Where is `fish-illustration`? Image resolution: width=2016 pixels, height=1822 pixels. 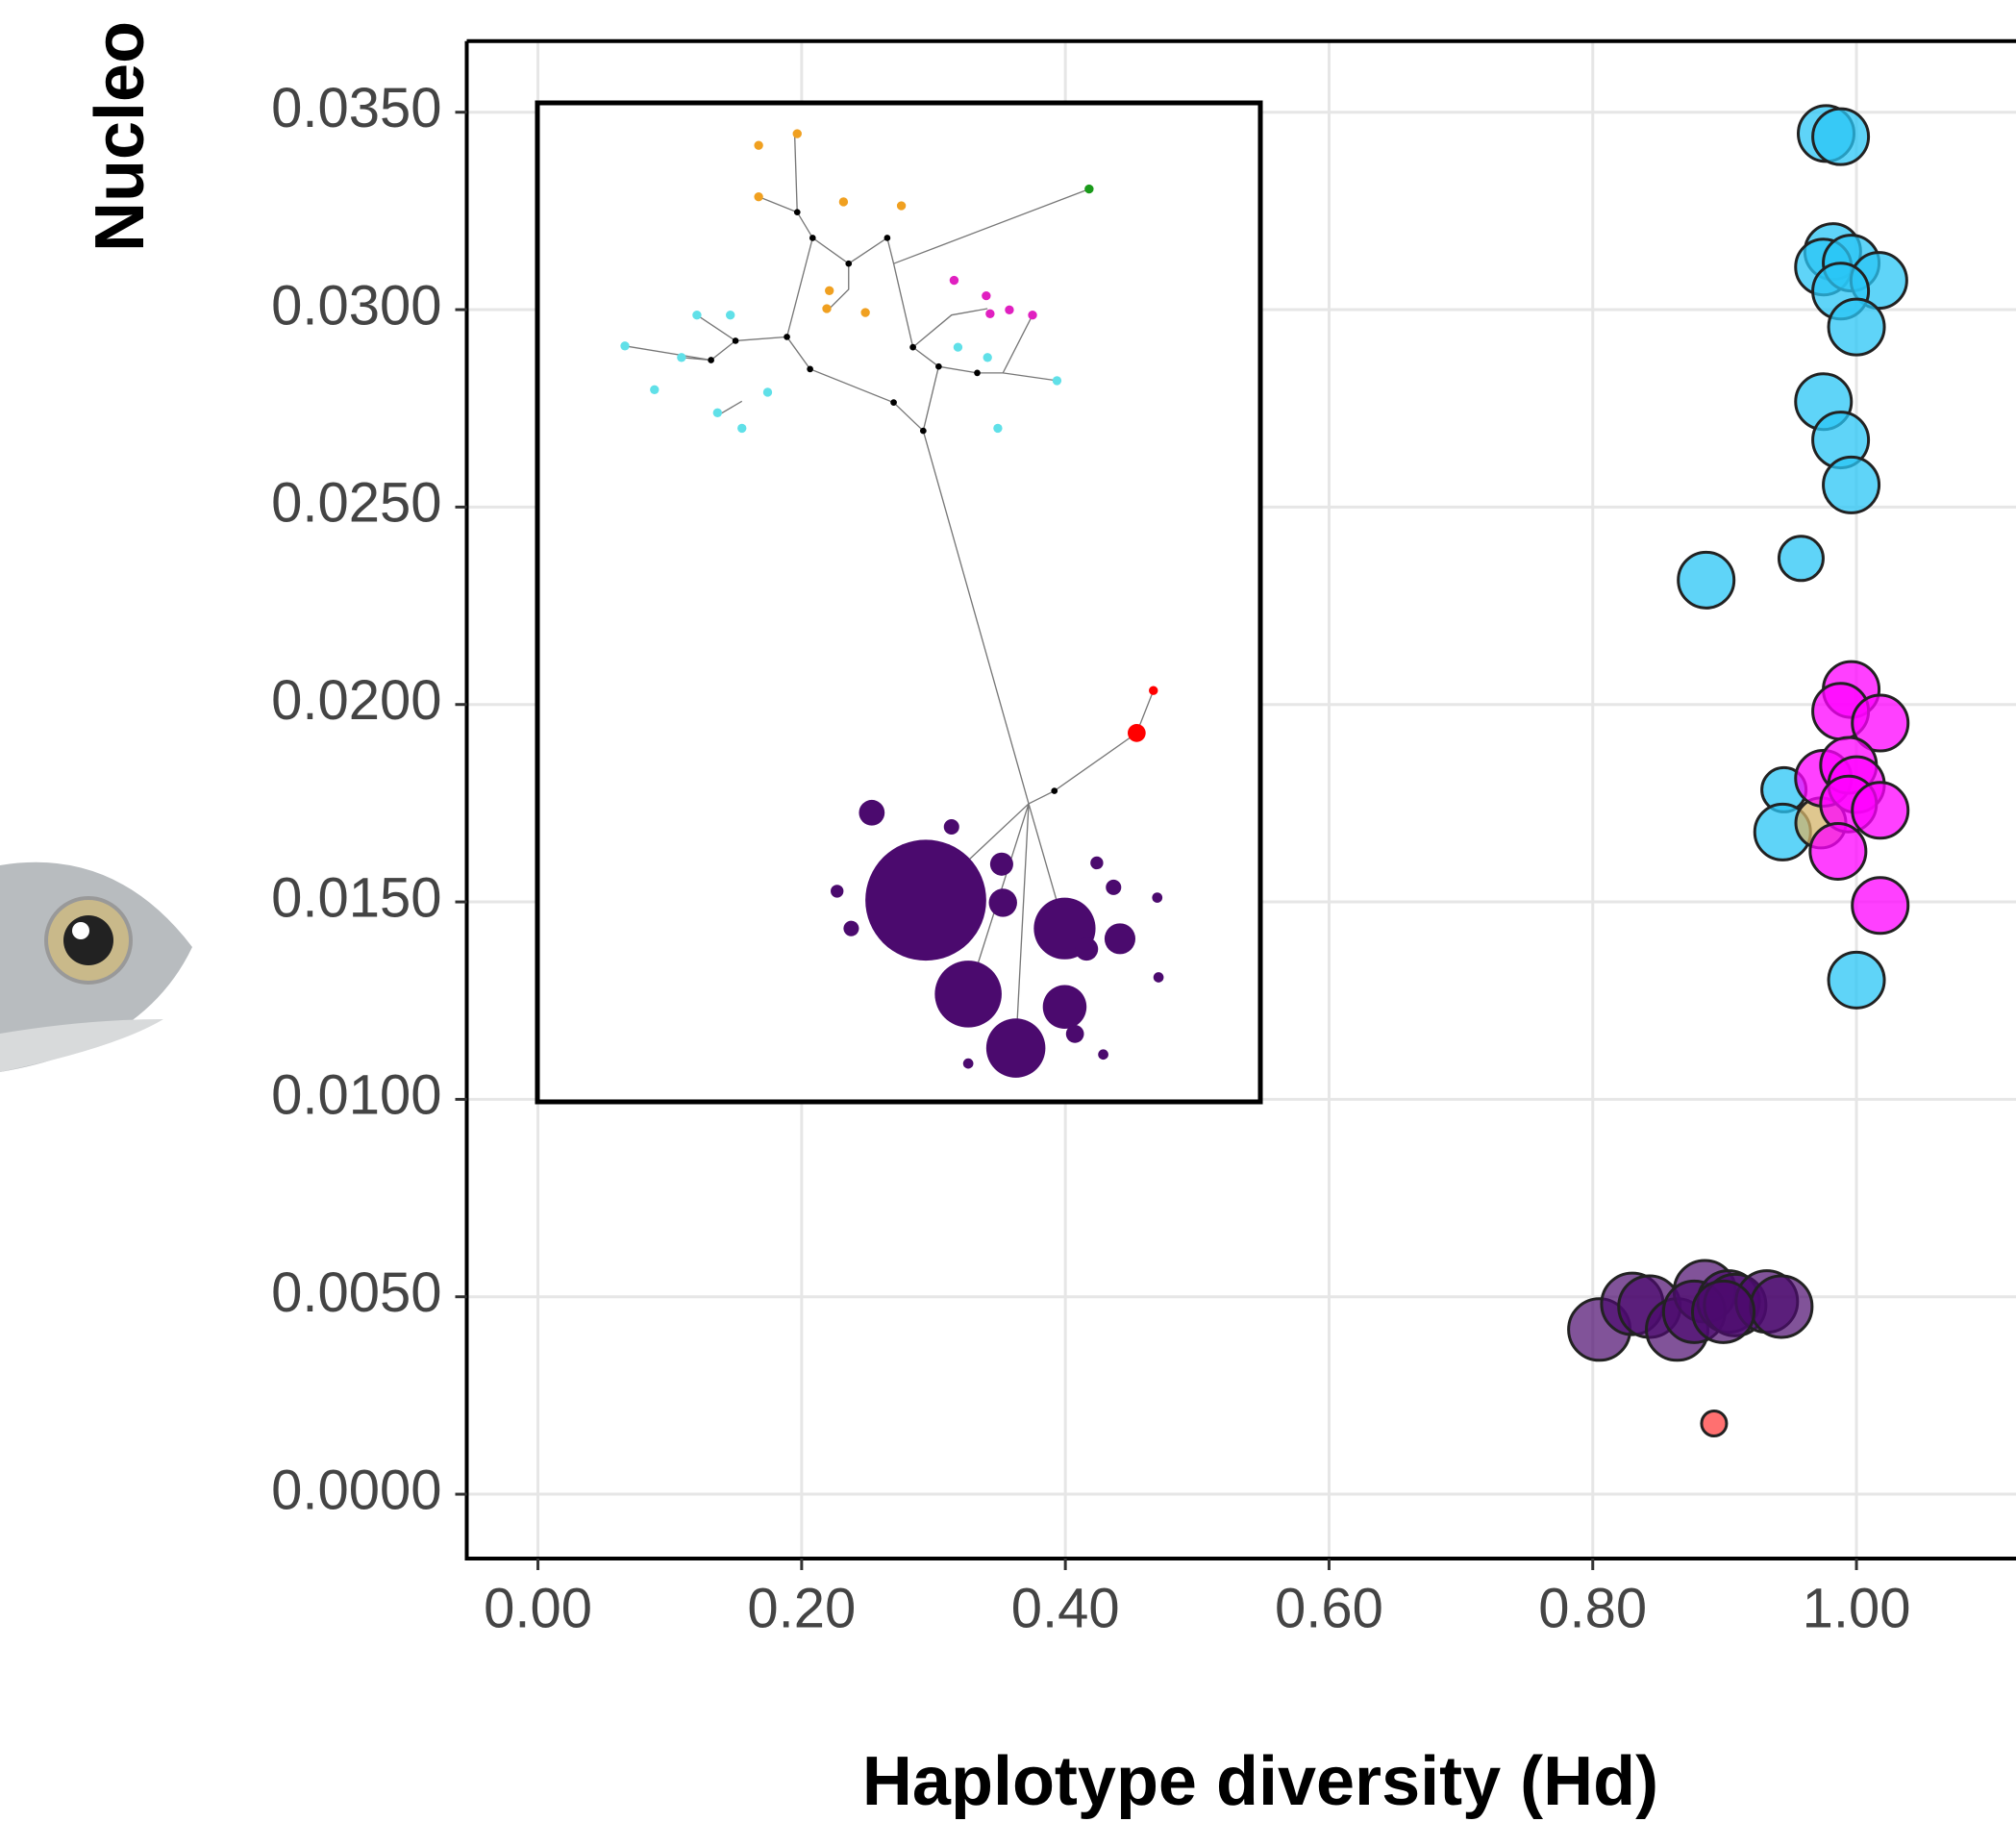
fish-illustration is located at coordinates (96, 966).